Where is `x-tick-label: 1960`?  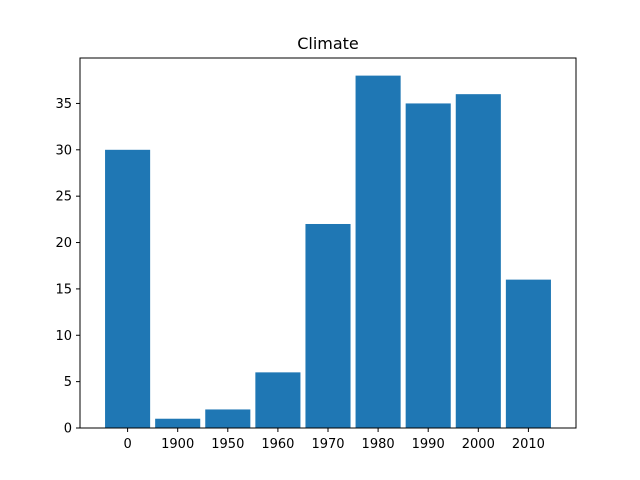 x-tick-label: 1960 is located at coordinates (277, 444).